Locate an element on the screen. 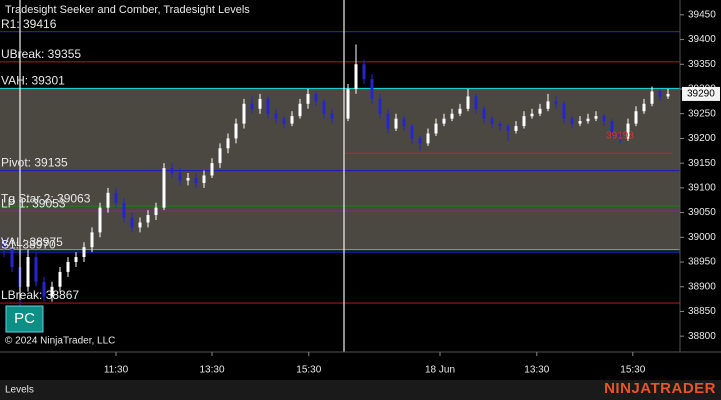 Image resolution: width=721 pixels, height=400 pixels. x-tick-label: 18 Jun is located at coordinates (440, 370).